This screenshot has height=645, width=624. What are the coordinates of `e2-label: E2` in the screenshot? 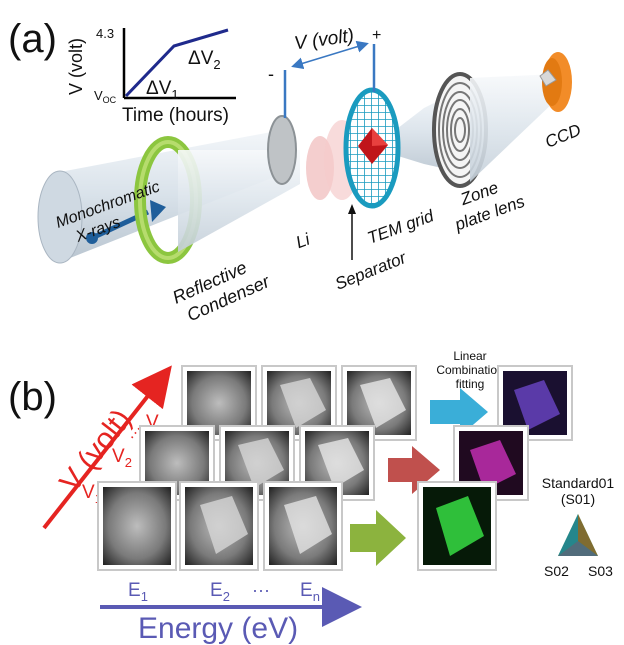 It's located at (220, 592).